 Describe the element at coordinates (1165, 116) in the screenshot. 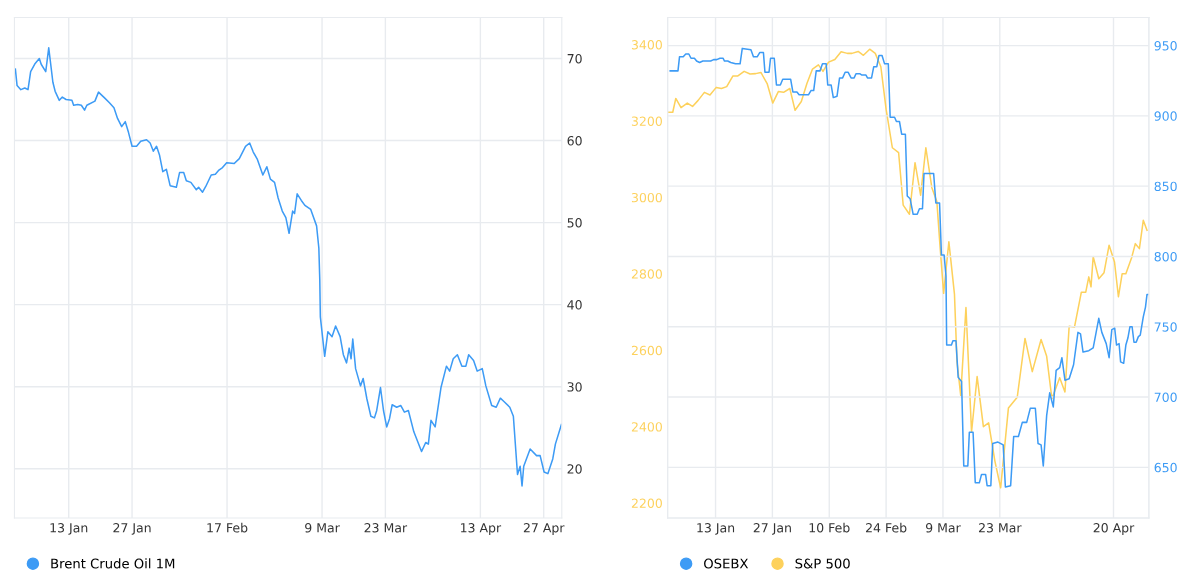

I see `y2-tick-label: 900` at that location.